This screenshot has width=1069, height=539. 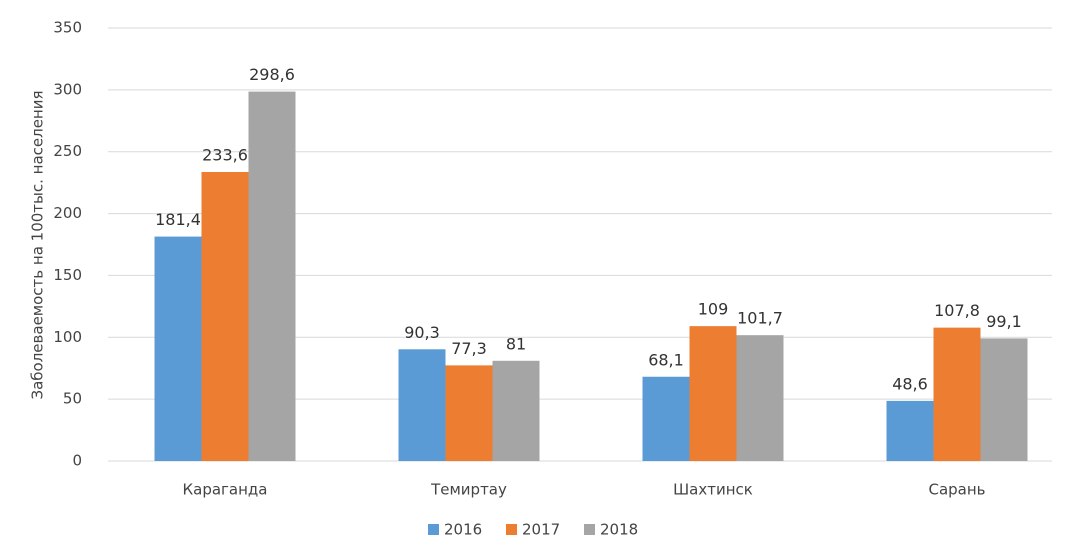 What do you see at coordinates (422, 332) in the screenshot?
I see `value-label: 90,3` at bounding box center [422, 332].